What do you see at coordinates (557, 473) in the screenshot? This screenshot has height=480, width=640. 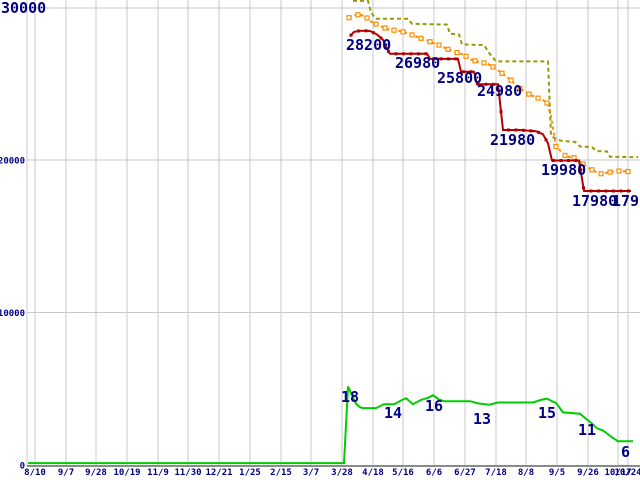 I see `x-tick-label: 9/5` at bounding box center [557, 473].